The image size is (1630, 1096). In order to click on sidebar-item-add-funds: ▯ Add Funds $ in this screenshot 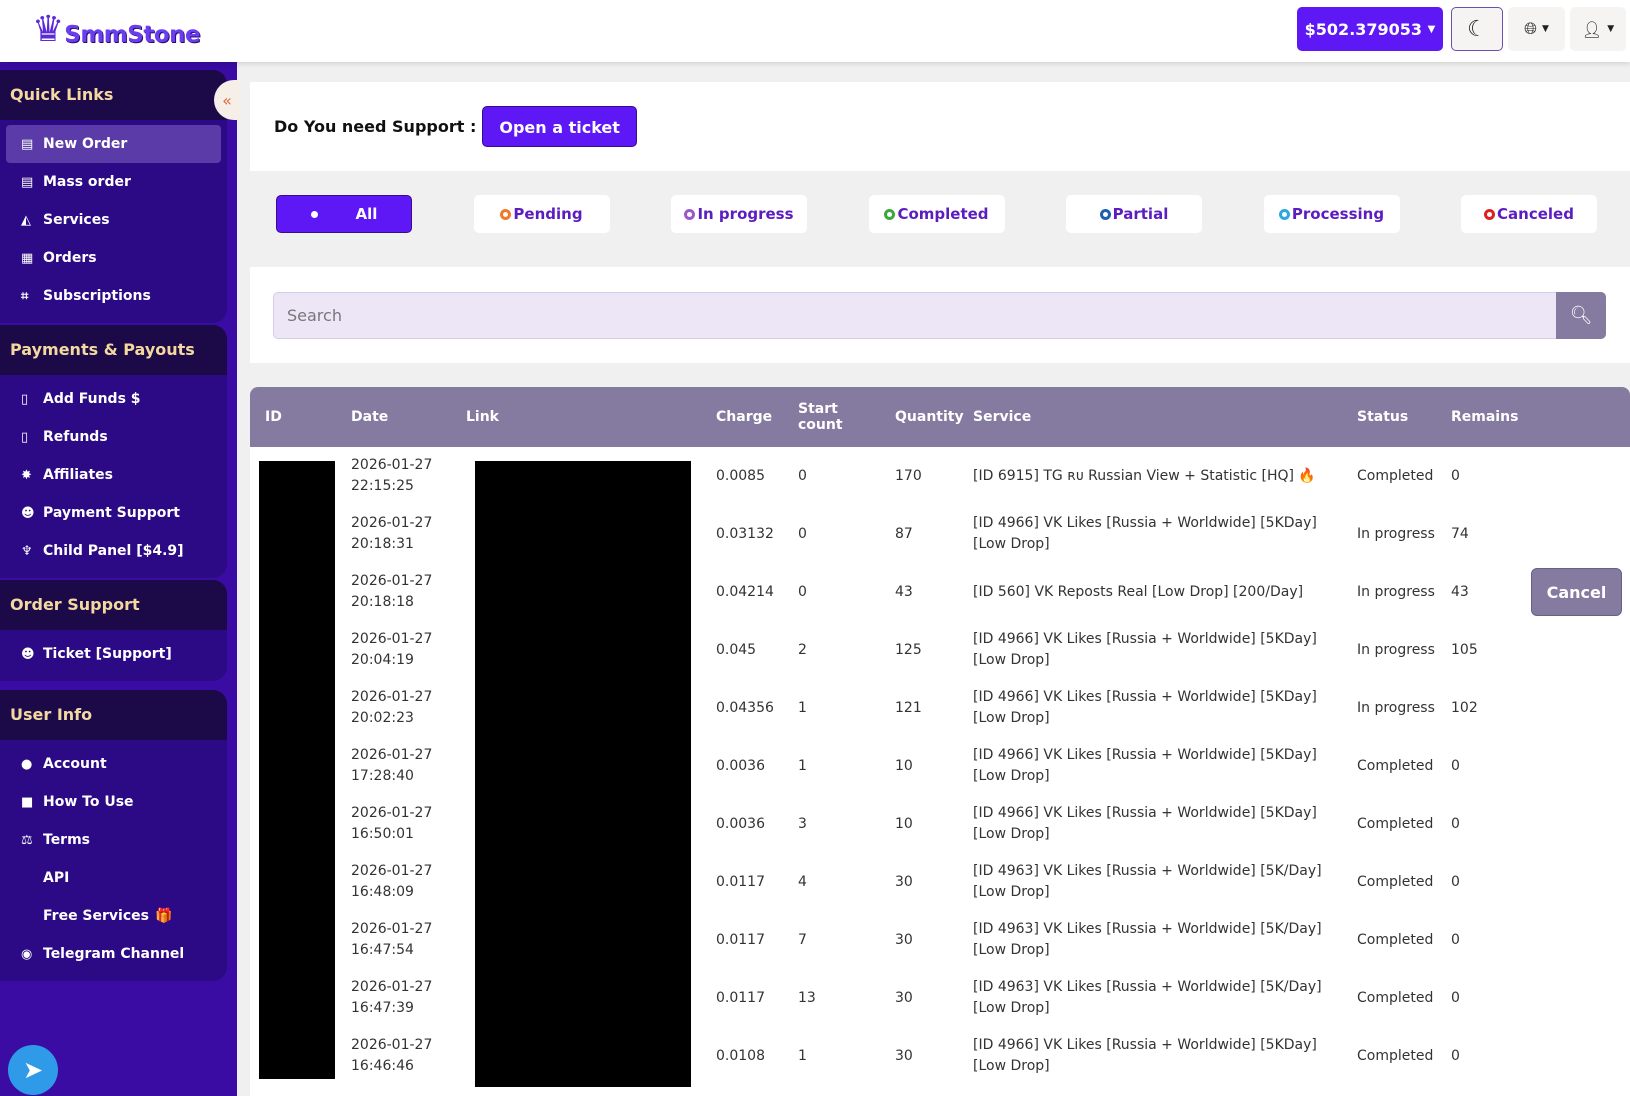, I will do `click(113, 399)`.